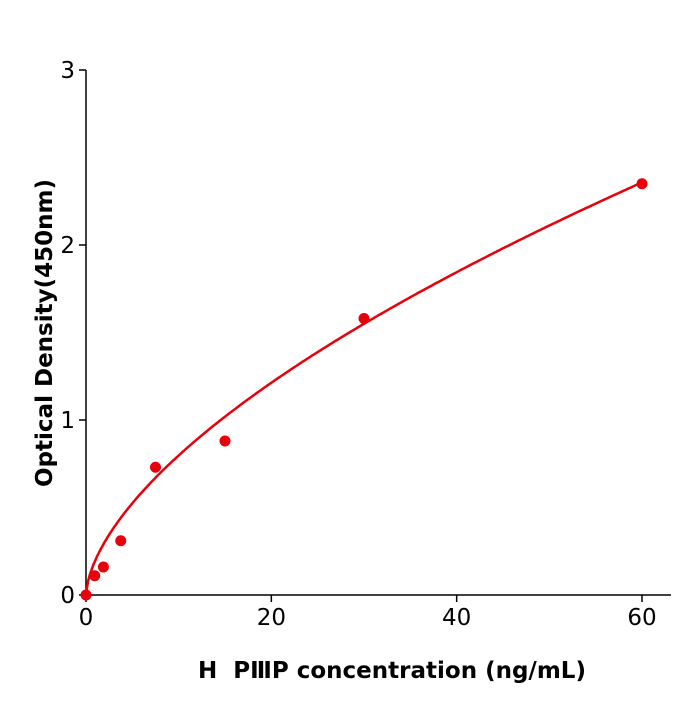  I want to click on x-axis-label: H PⅢP concentration (ng/mL), so click(392, 671).